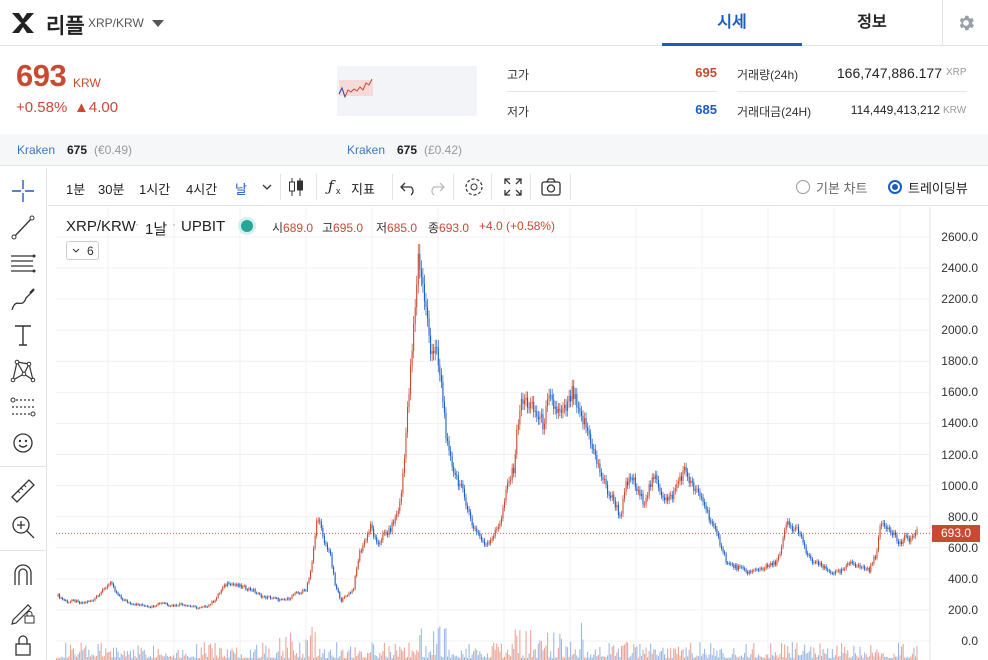 This screenshot has height=660, width=988. Describe the element at coordinates (23, 371) in the screenshot. I see `pattern-icon` at that location.